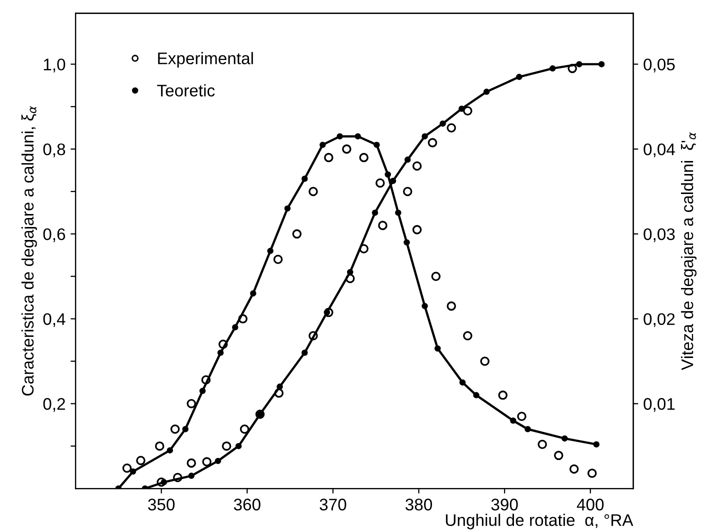 The width and height of the screenshot is (706, 531). Describe the element at coordinates (29, 251) in the screenshot. I see `y-axis-title: Caracteristica de degajare a calduni, ξ$_{α}$` at that location.